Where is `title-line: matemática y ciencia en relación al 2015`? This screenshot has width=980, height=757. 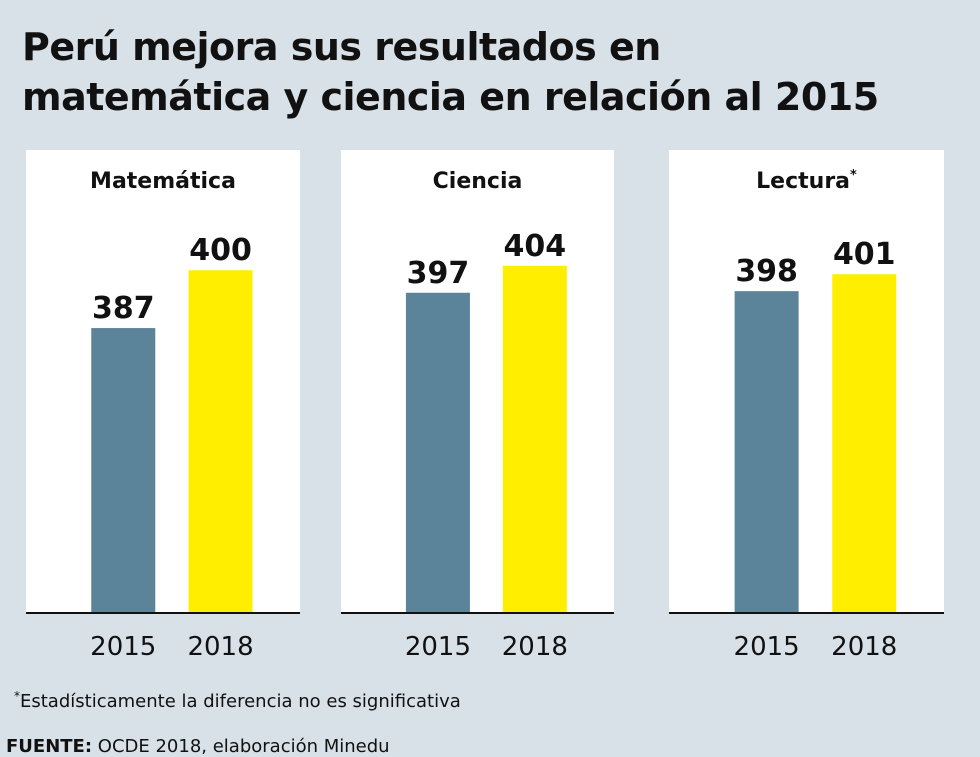
title-line: matemática y ciencia en relación al 2015 is located at coordinates (450, 97).